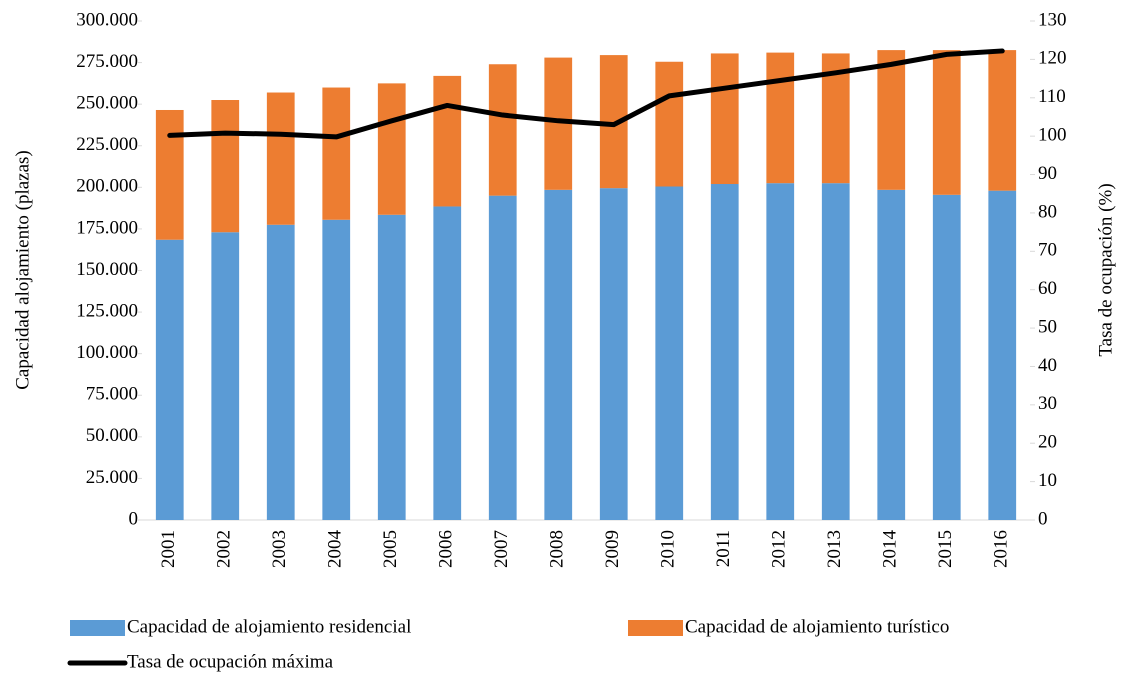 This screenshot has width=1122, height=681. I want to click on y2-tick-label: 100, so click(1052, 135).